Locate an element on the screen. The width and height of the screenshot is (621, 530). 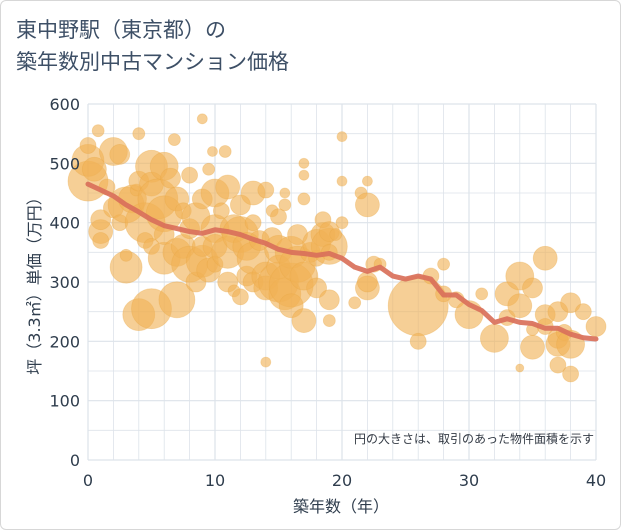
x-tick-label: 30 is located at coordinates (469, 480).